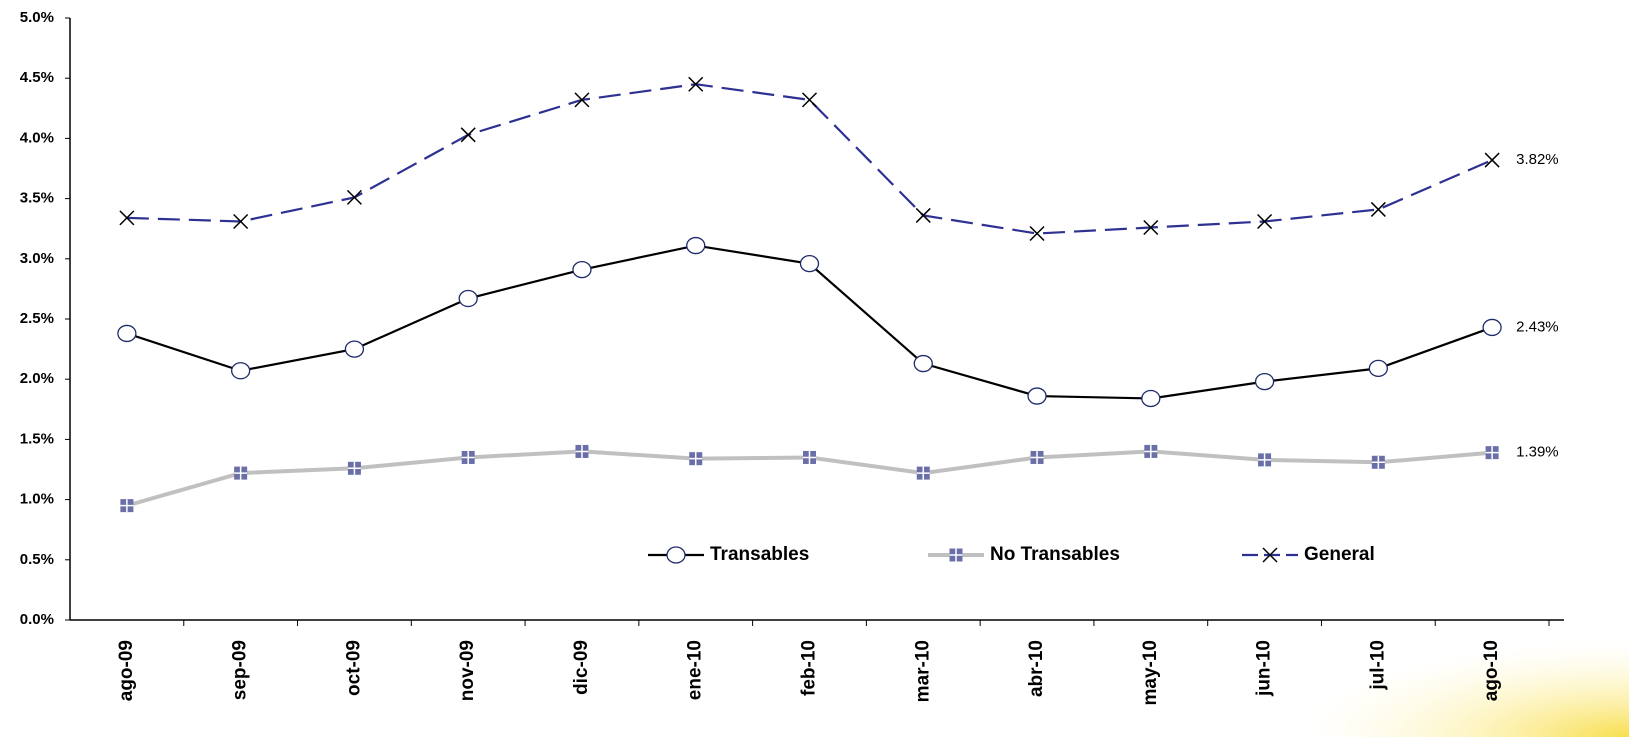  What do you see at coordinates (37, 559) in the screenshot?
I see `y-tick-label: 0.5%` at bounding box center [37, 559].